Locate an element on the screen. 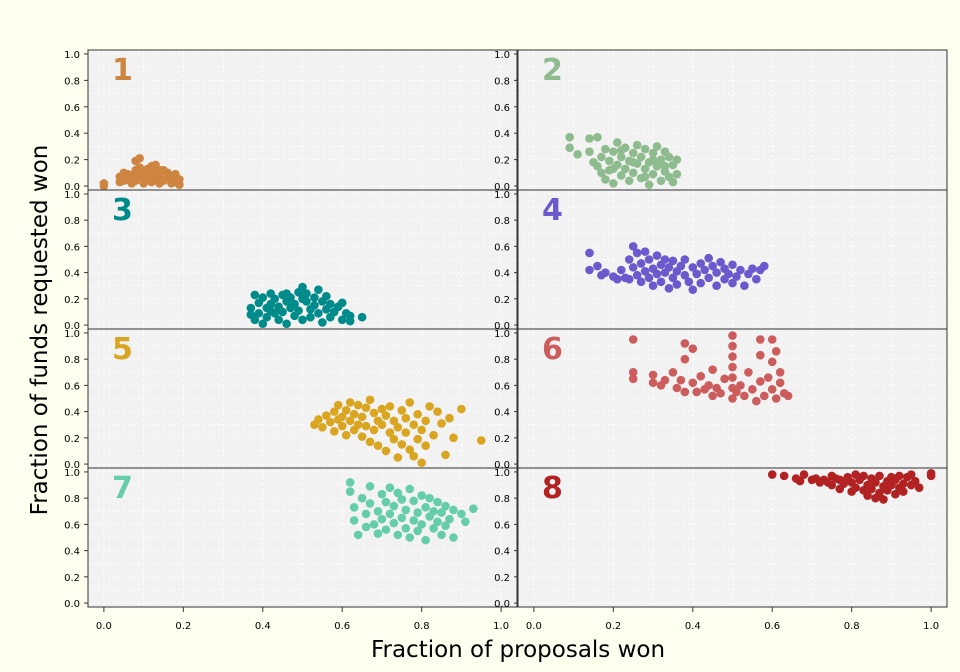  panel-label: 6 is located at coordinates (552, 349).